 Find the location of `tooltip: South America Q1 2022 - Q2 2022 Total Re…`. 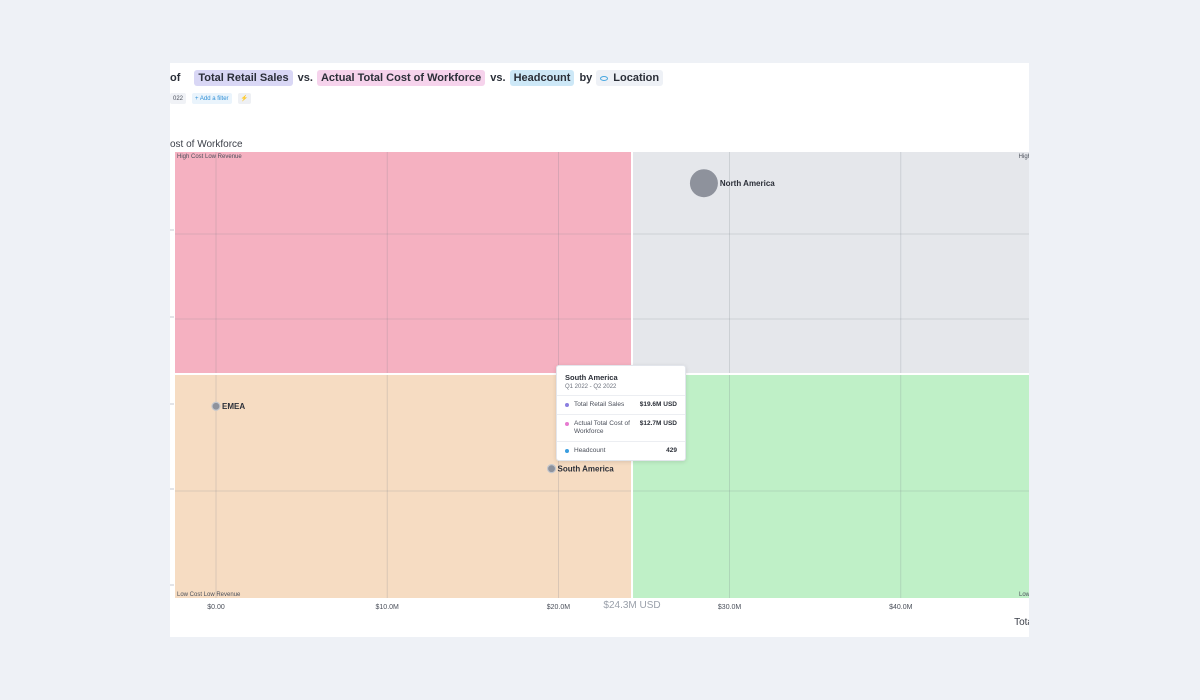

tooltip: South America Q1 2022 - Q2 2022 Total Re… is located at coordinates (621, 413).